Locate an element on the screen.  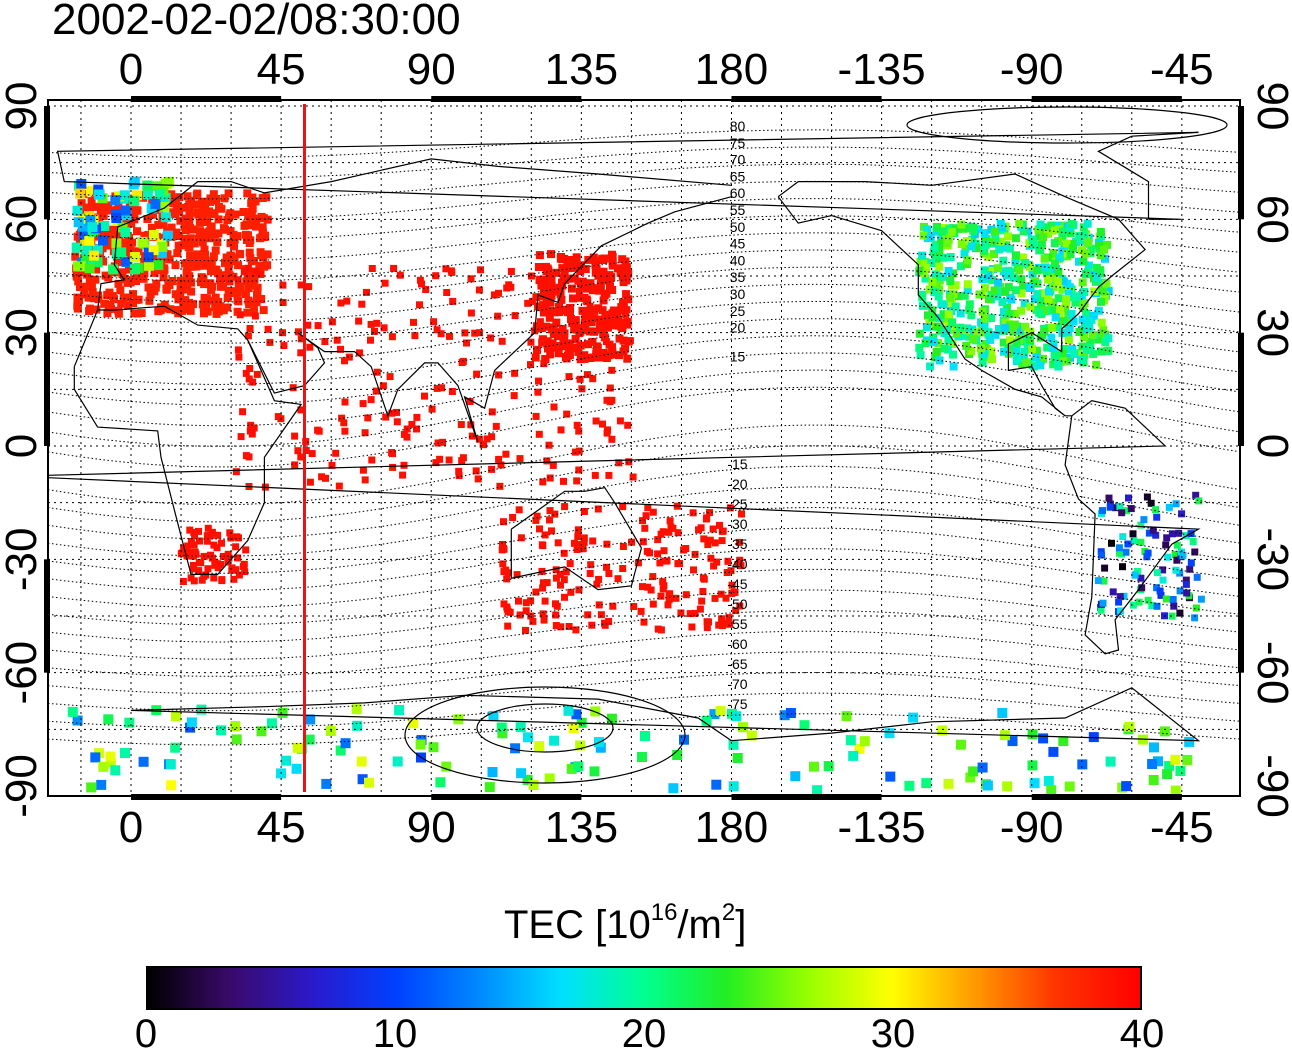
frame-bar-top is located at coordinates (806, 99).